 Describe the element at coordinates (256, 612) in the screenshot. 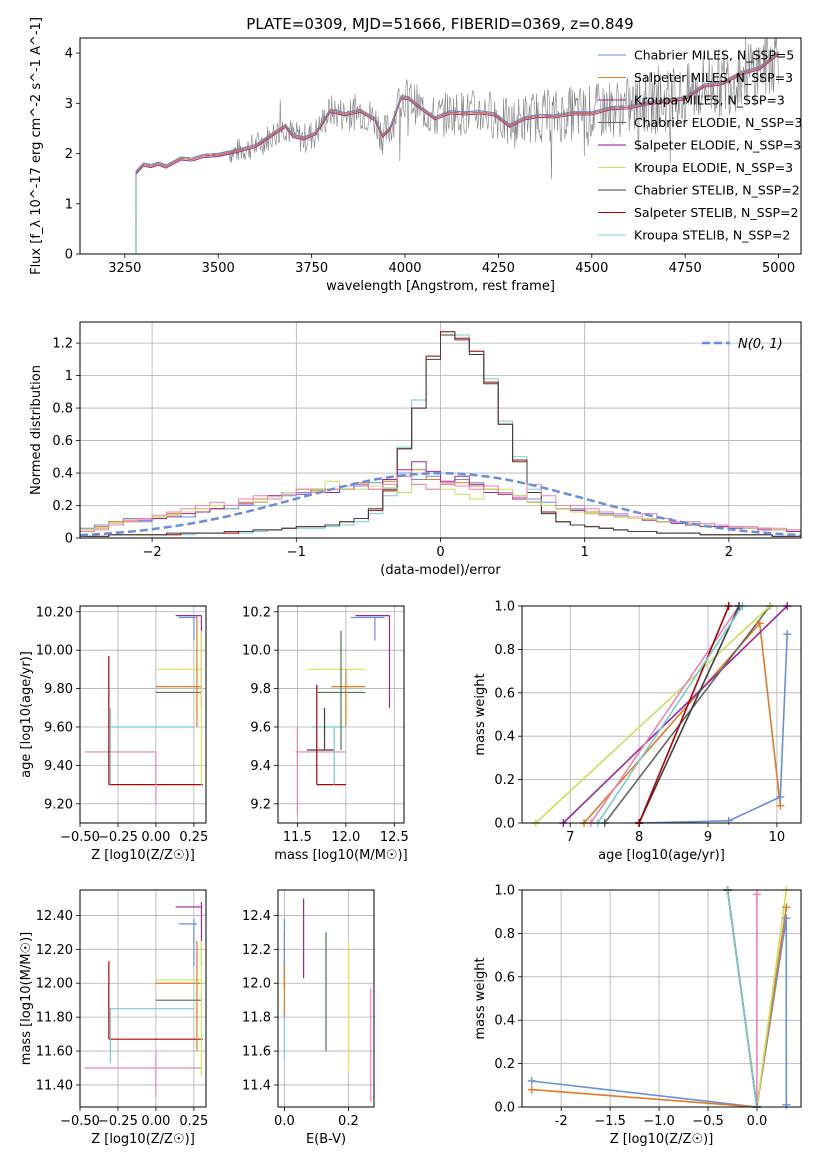

I see `y-tick-label: 10.2` at that location.